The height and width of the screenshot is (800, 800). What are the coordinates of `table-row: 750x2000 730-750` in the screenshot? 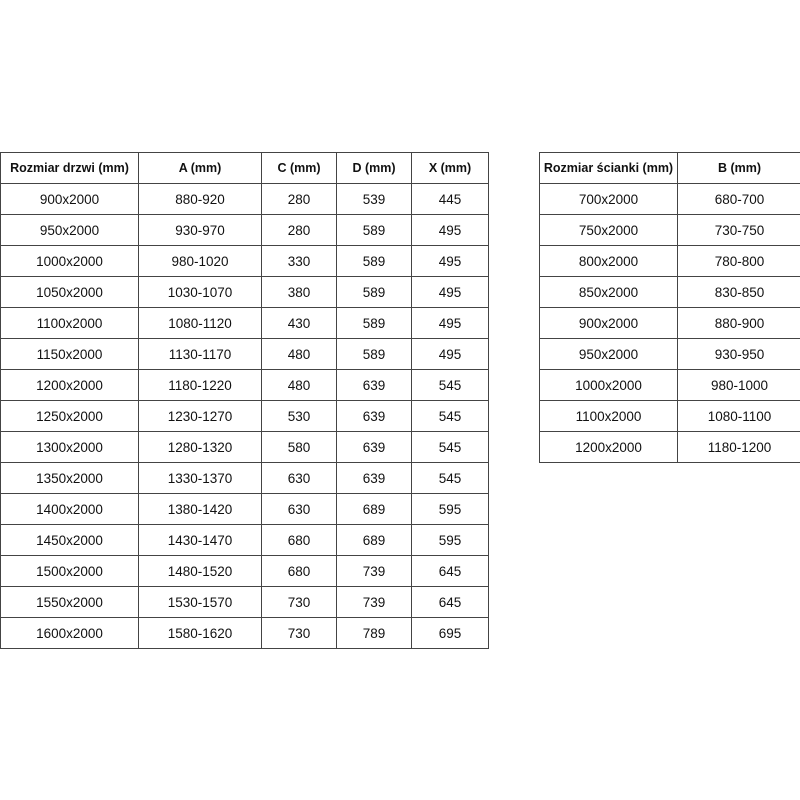 It's located at (669, 230).